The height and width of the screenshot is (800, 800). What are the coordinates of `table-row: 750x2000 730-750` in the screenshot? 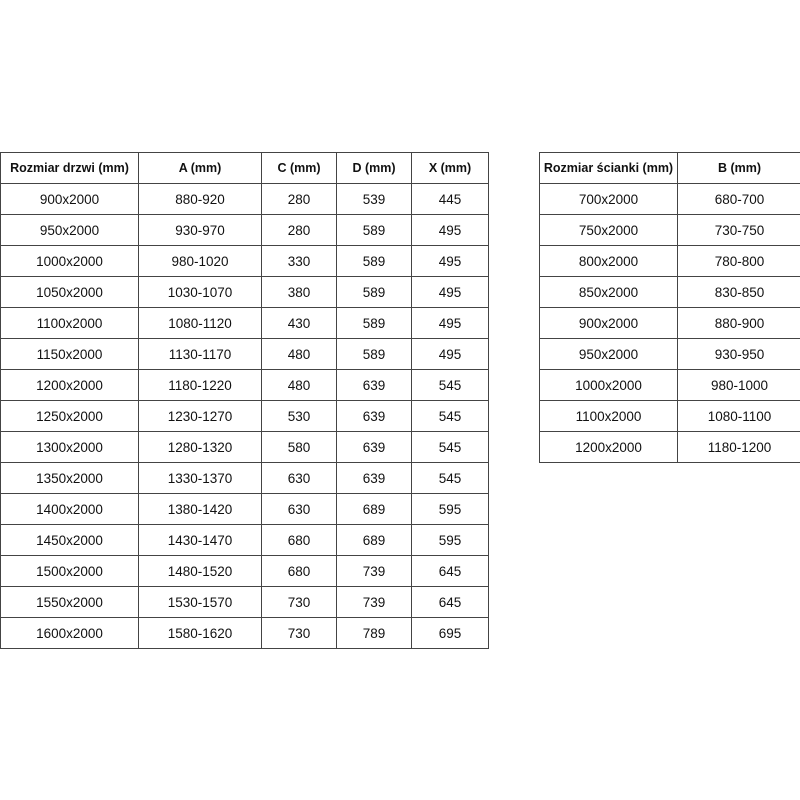 It's located at (669, 230).